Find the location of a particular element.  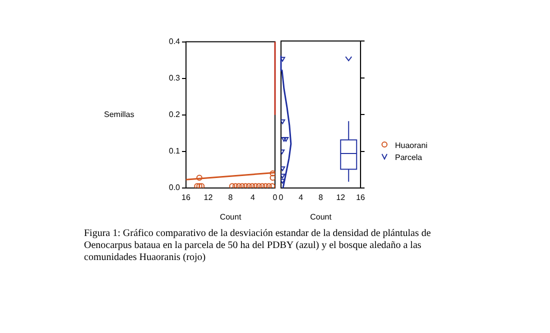

text: Figura 1: Gráfico comparativo de la desviación estandar de la densidad de plántulas de Oenocarpus bataua en la parcela de 50 ha del PDBY (azul) y el bosque aledaño a las comunidades Huaoranis (rojo) is located at coordinates (258, 246).